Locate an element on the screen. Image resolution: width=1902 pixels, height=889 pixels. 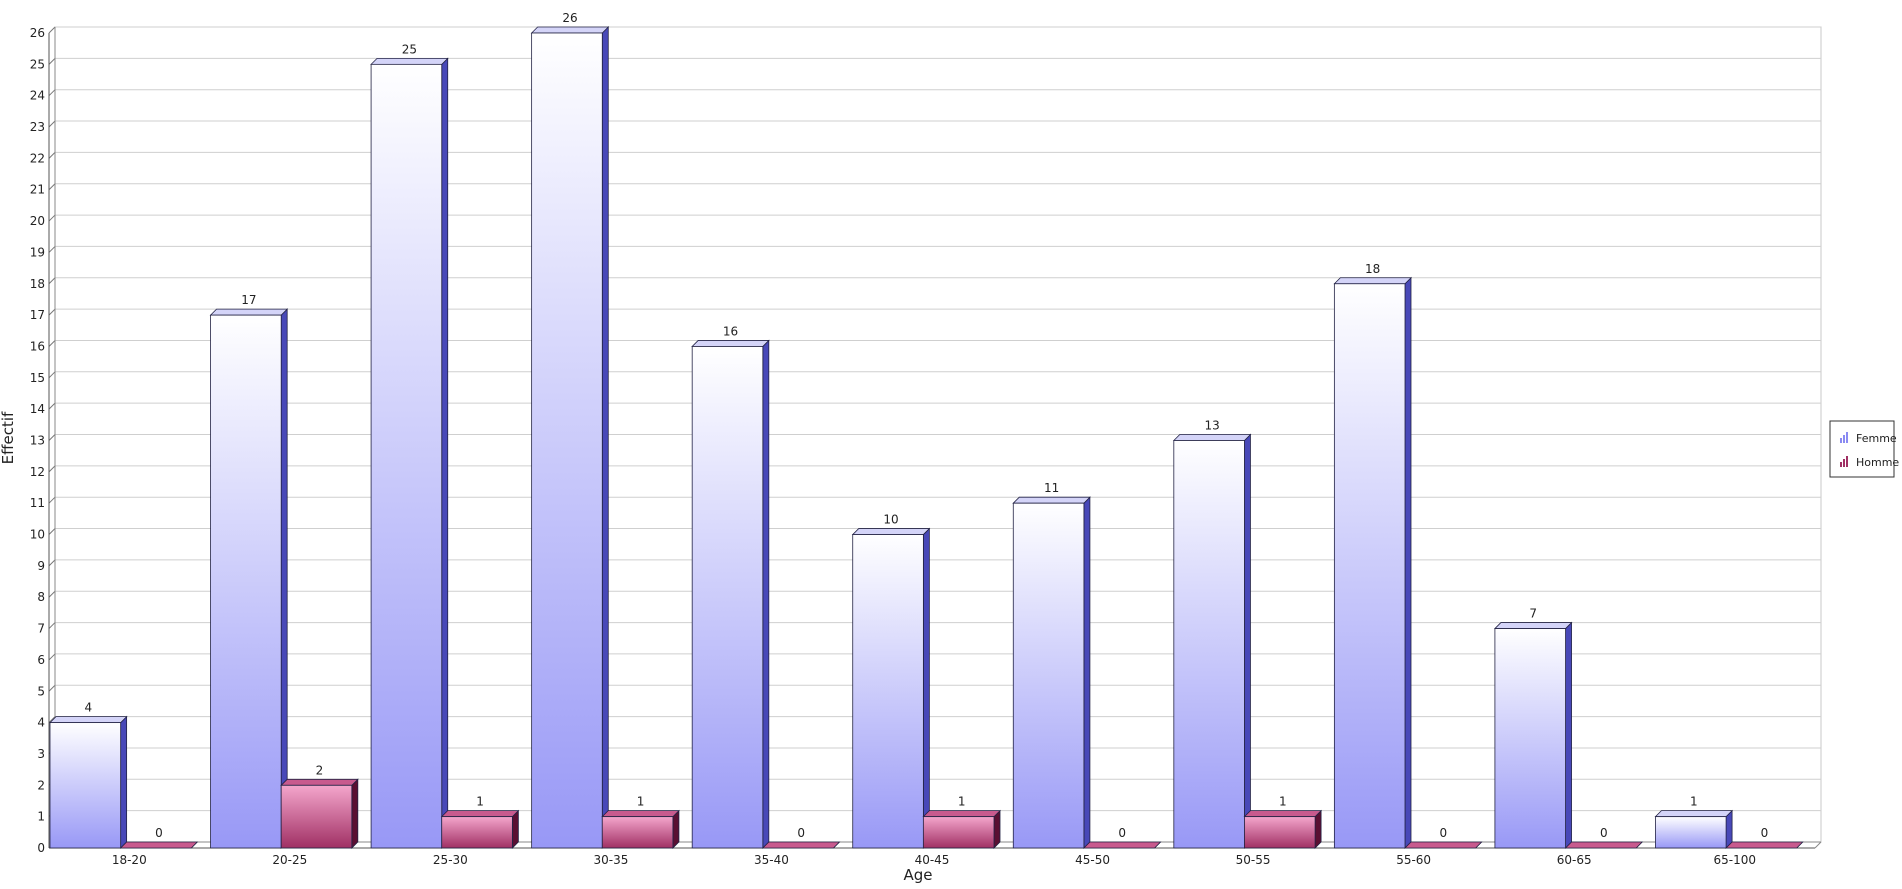
legend-item-homme: Homme is located at coordinates (1869, 462).